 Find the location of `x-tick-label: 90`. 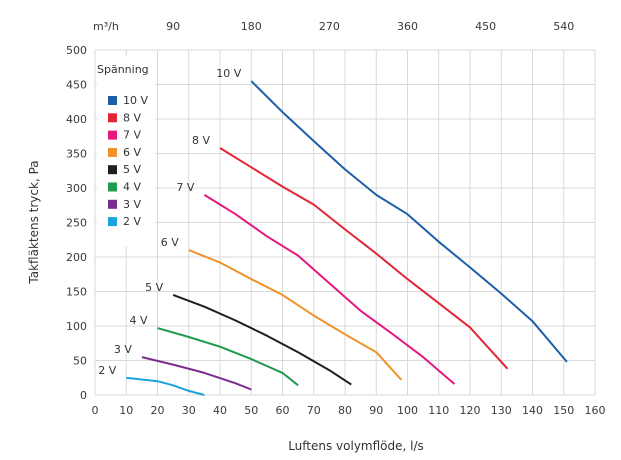

x-tick-label: 90 is located at coordinates (376, 410).